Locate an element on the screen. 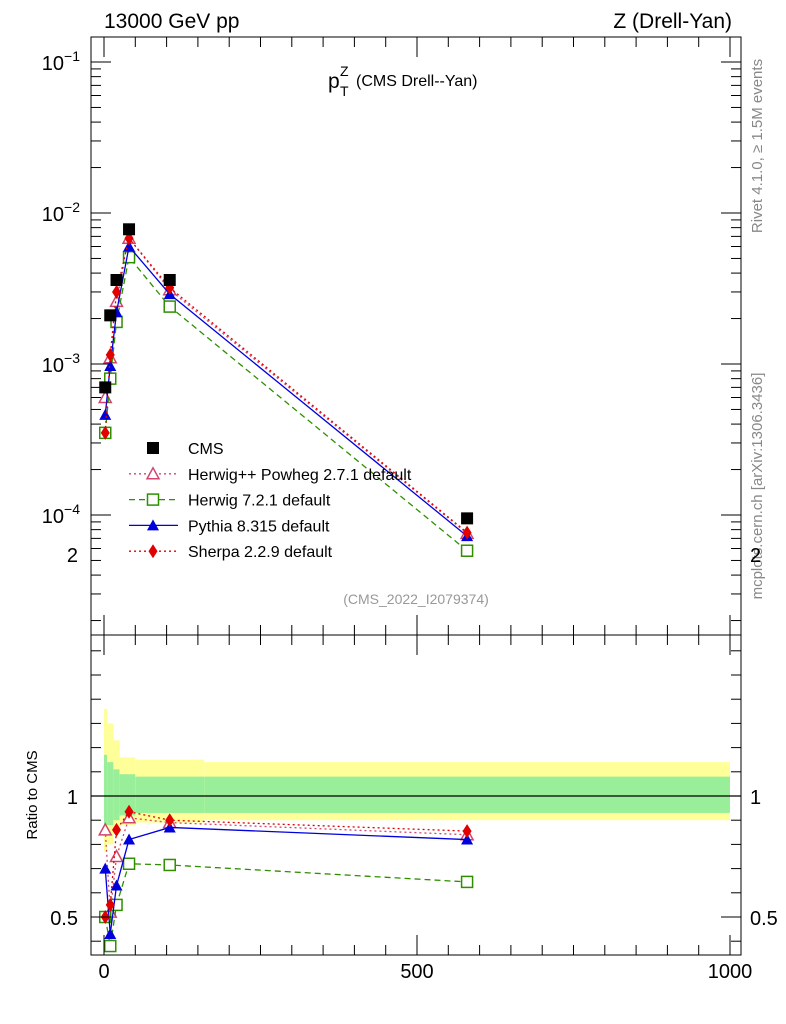 The image size is (786, 1024). legend-marker-cms is located at coordinates (153, 448).